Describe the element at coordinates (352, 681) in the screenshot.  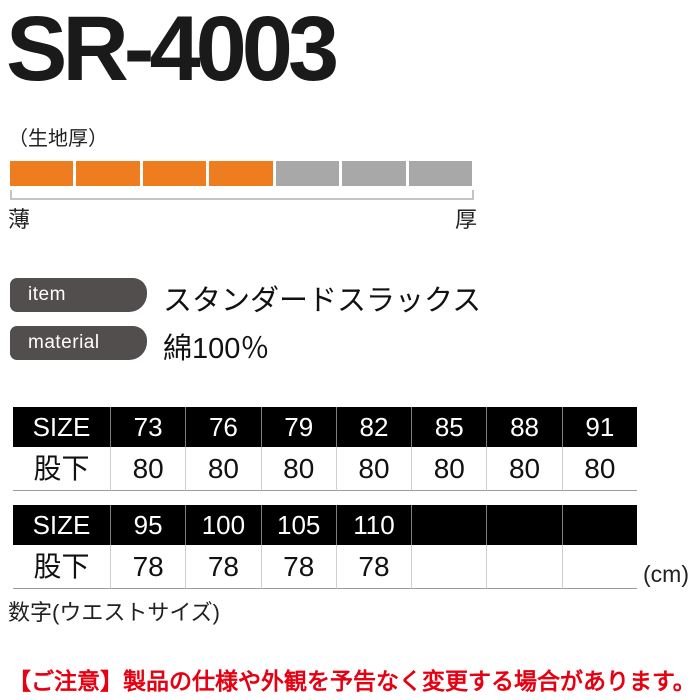
I see `notice-text: 【ご注意】製品の仕様や外観を予告なく変更する場合があります。` at that location.